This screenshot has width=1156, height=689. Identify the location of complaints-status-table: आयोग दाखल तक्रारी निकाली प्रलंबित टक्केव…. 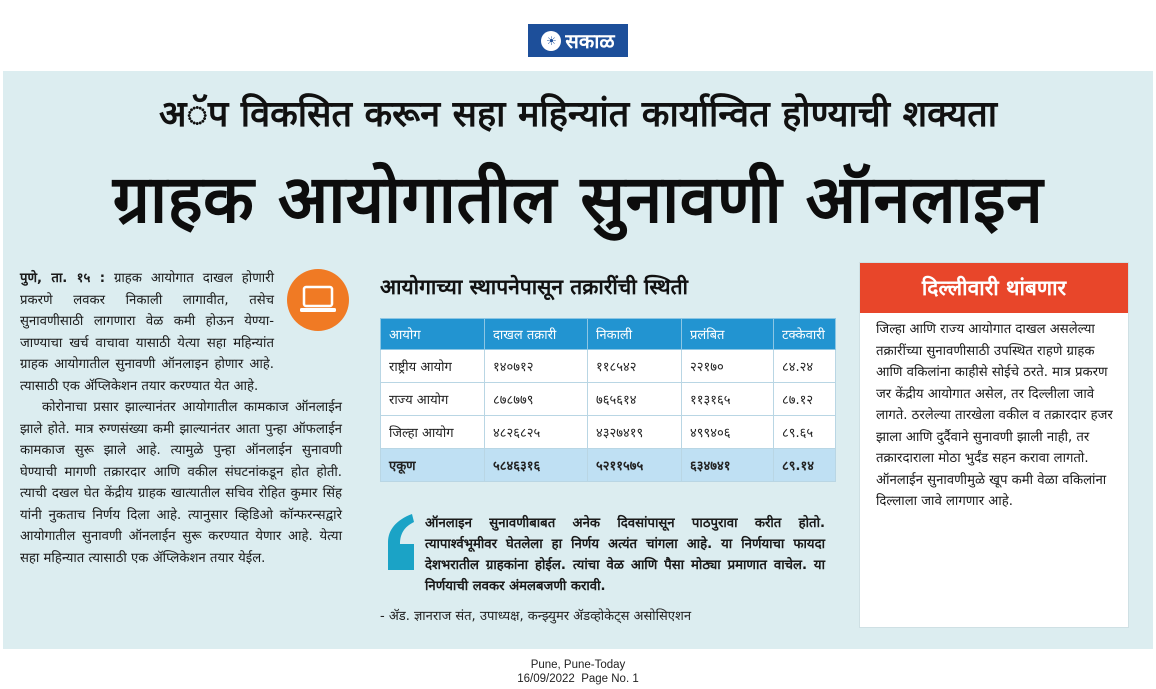
(608, 400).